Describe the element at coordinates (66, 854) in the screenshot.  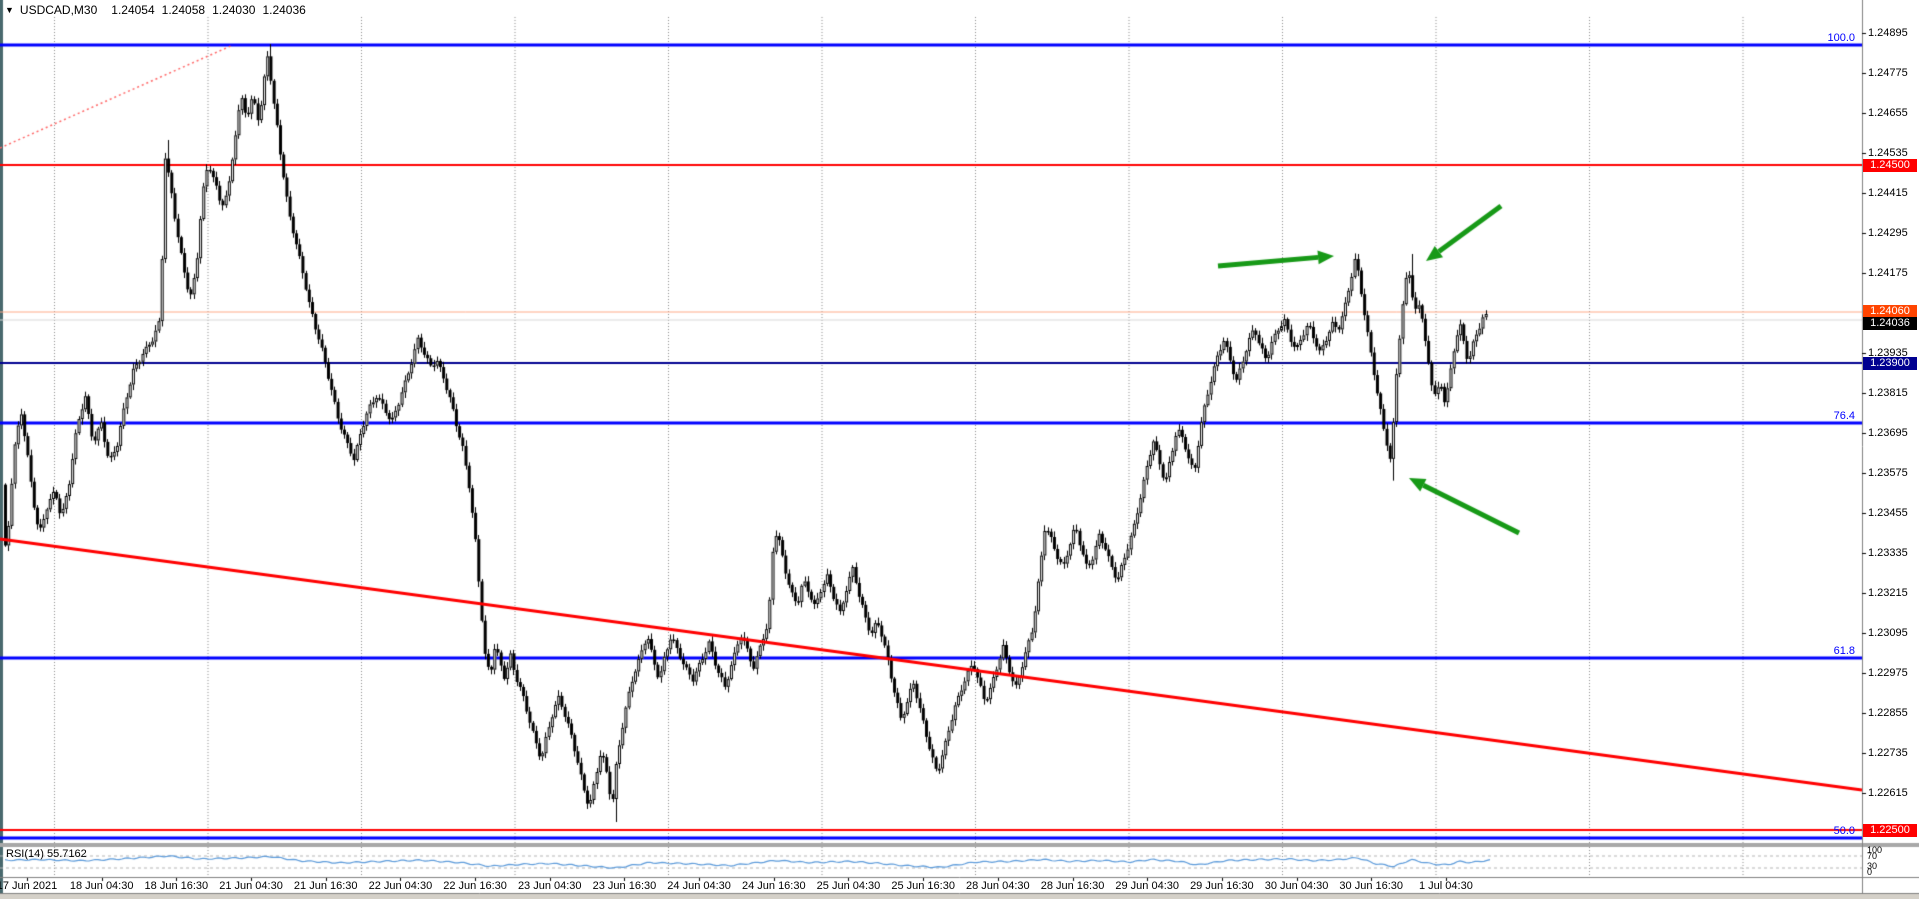
I see `rsi-value: 55.7162` at that location.